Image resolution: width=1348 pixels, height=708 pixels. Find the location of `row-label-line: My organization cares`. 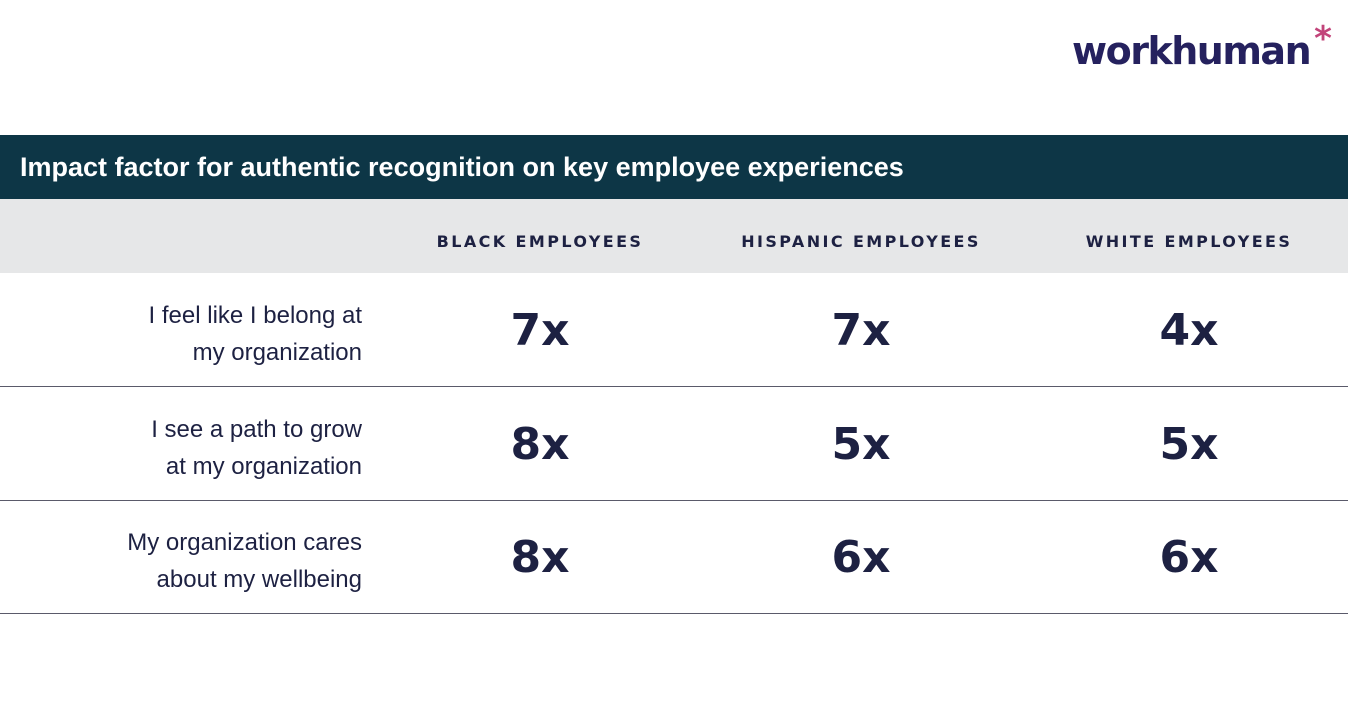

row-label-line: My organization cares is located at coordinates (244, 542).